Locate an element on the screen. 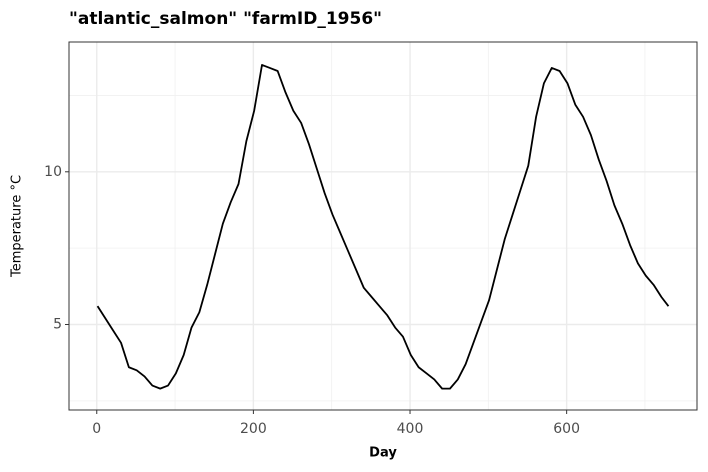 The width and height of the screenshot is (708, 472). x-tick-label: 200 is located at coordinates (253, 429).